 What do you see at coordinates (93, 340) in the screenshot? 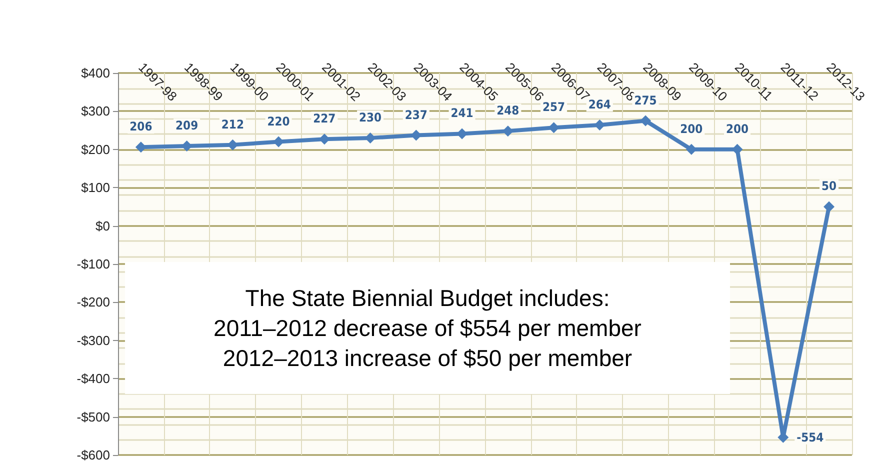
I see `y-tick-label: -$300` at bounding box center [93, 340].